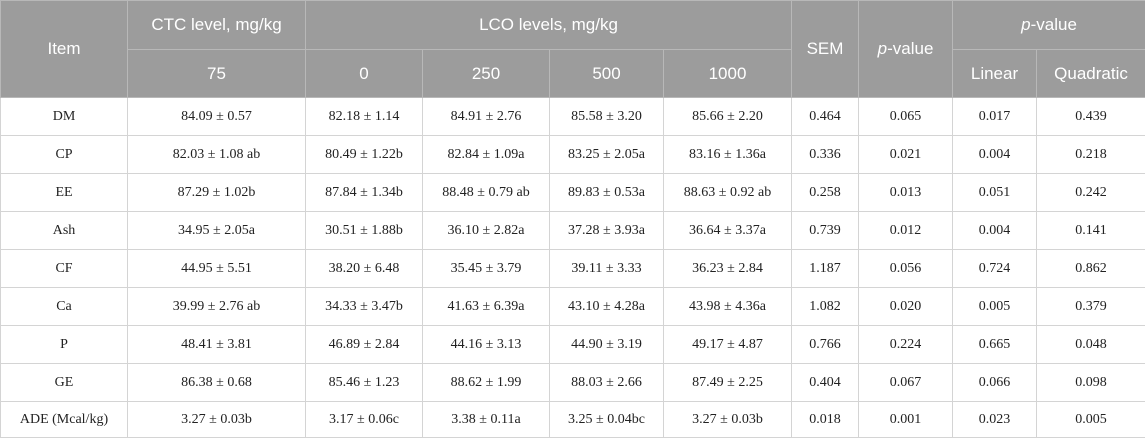 This screenshot has width=1145, height=442. Describe the element at coordinates (995, 419) in the screenshot. I see `cell-linear: 0.023` at that location.